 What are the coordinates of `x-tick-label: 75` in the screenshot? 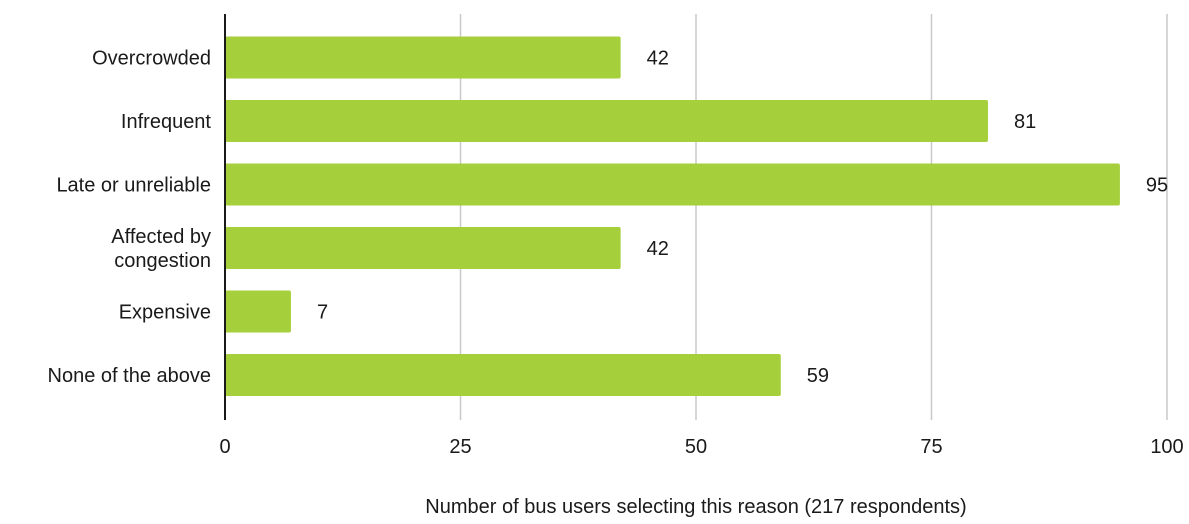 It's located at (931, 447).